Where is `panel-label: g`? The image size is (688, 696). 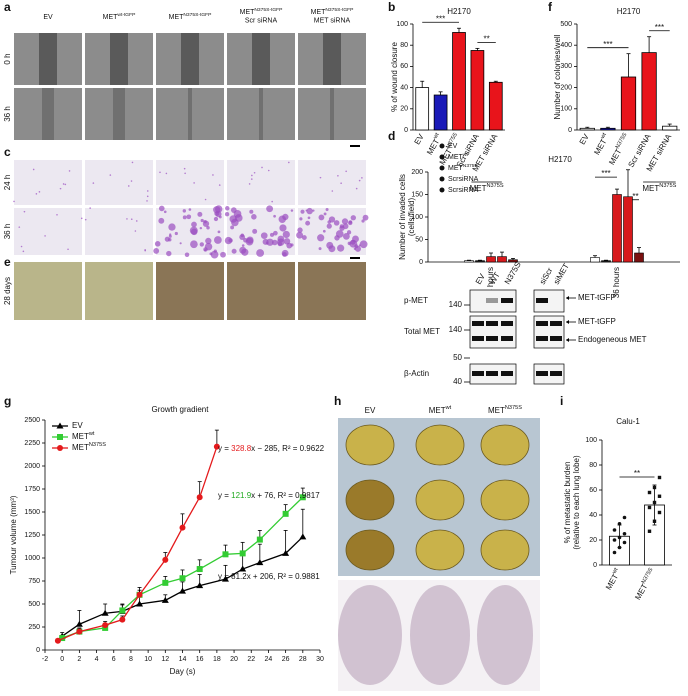 panel-label: g is located at coordinates (7, 401).